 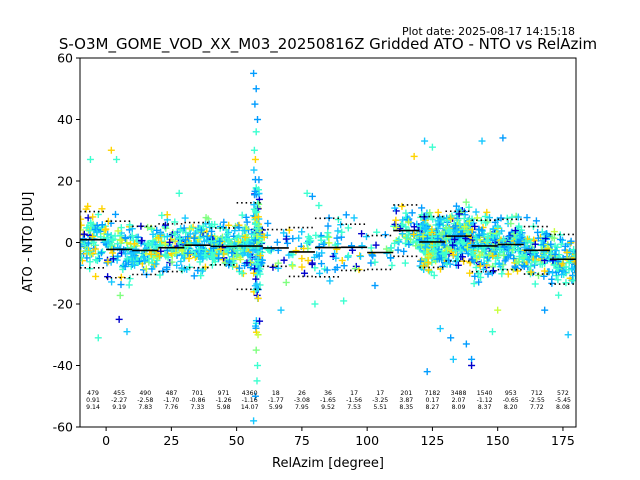 What do you see at coordinates (406, 407) in the screenshot?
I see `bin-annotation-std: 8.35` at bounding box center [406, 407].